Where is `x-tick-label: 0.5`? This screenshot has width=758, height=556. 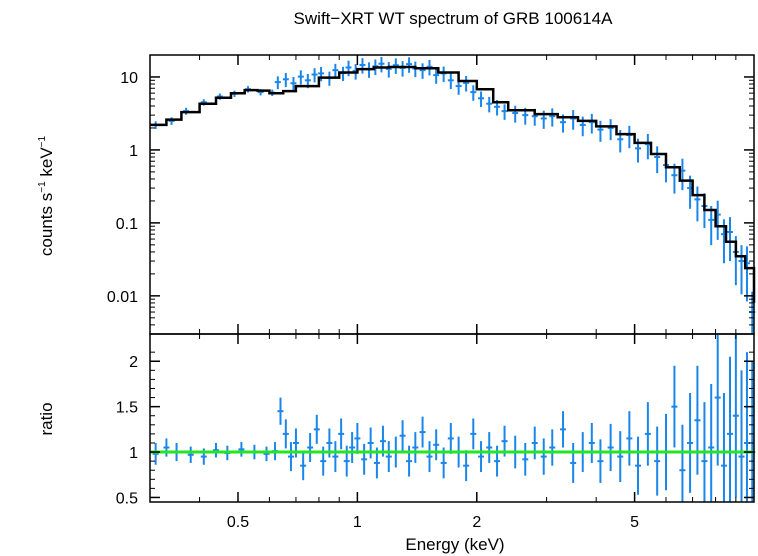
x-tick-label: 0.5 is located at coordinates (238, 522).